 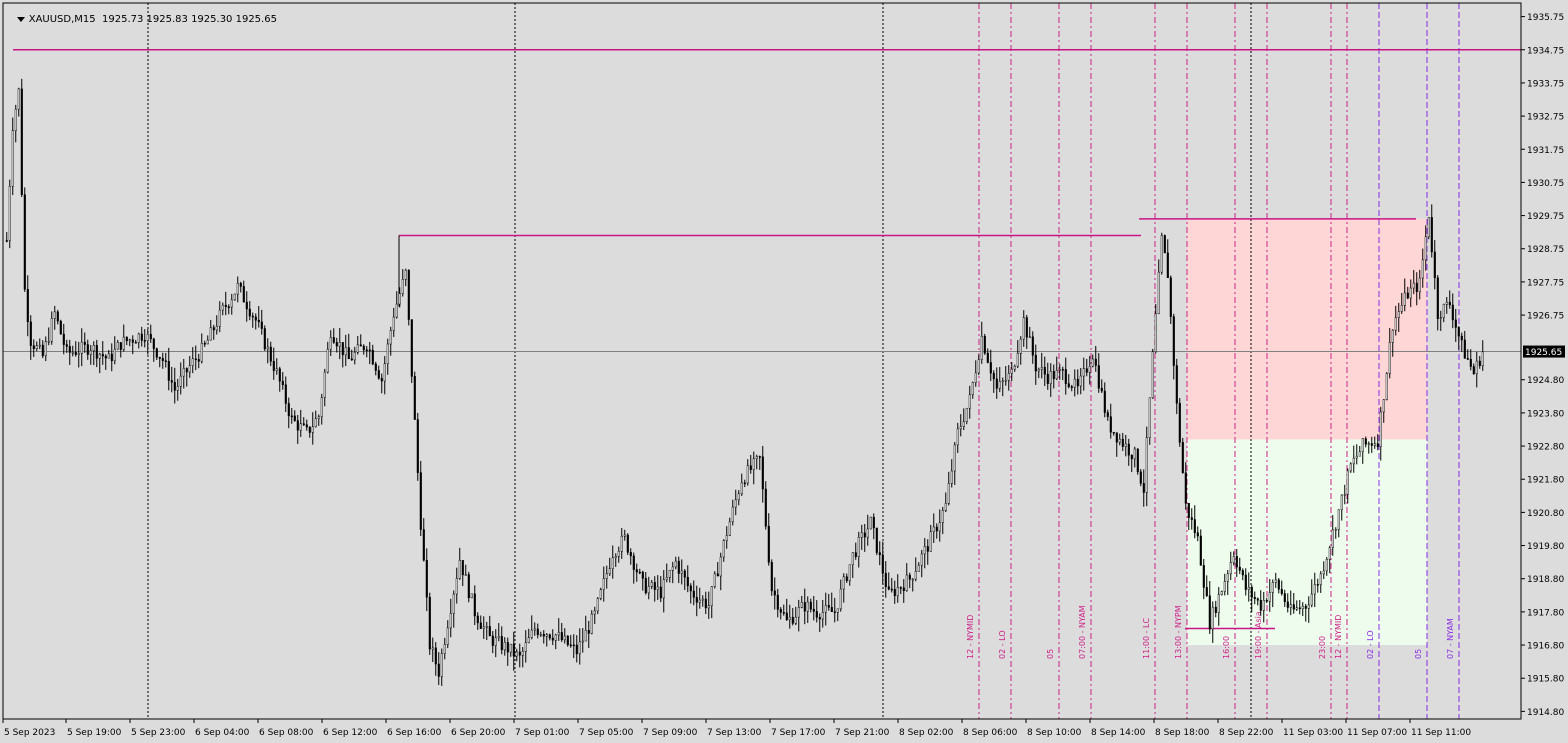 What do you see at coordinates (1545, 118) in the screenshot?
I see `price-tick-label: 1932.75` at bounding box center [1545, 118].